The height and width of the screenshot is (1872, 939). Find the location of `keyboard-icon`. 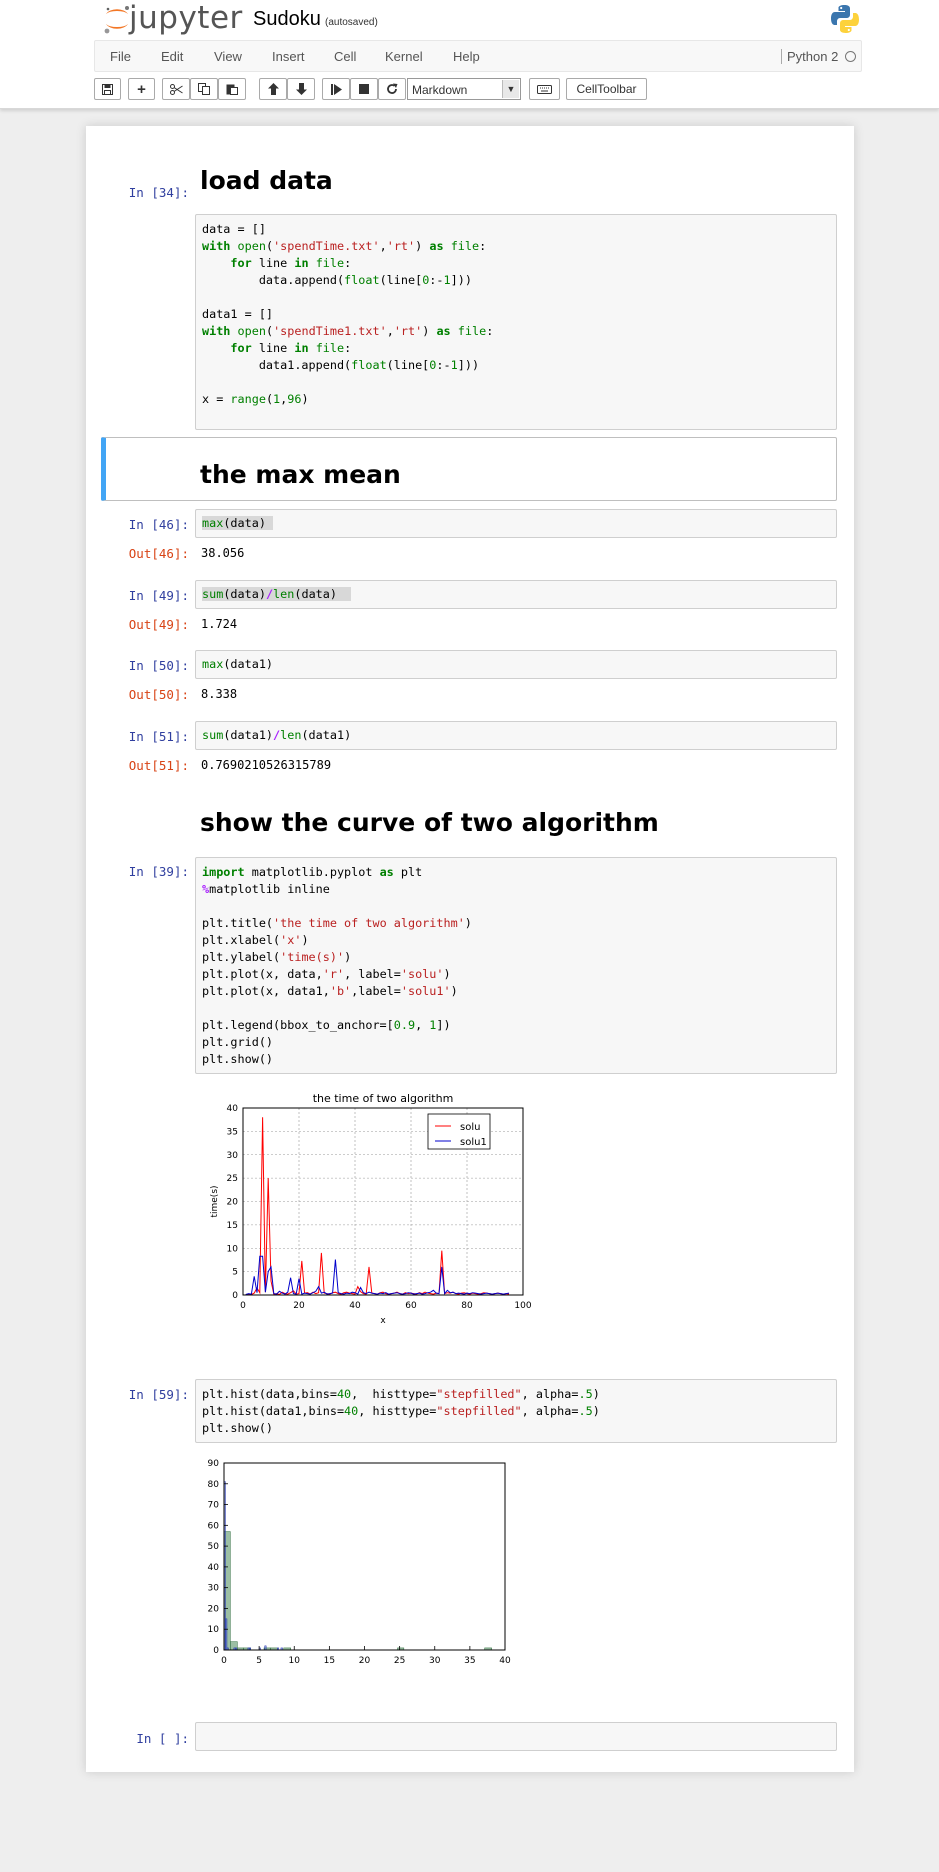

keyboard-icon is located at coordinates (544, 89).